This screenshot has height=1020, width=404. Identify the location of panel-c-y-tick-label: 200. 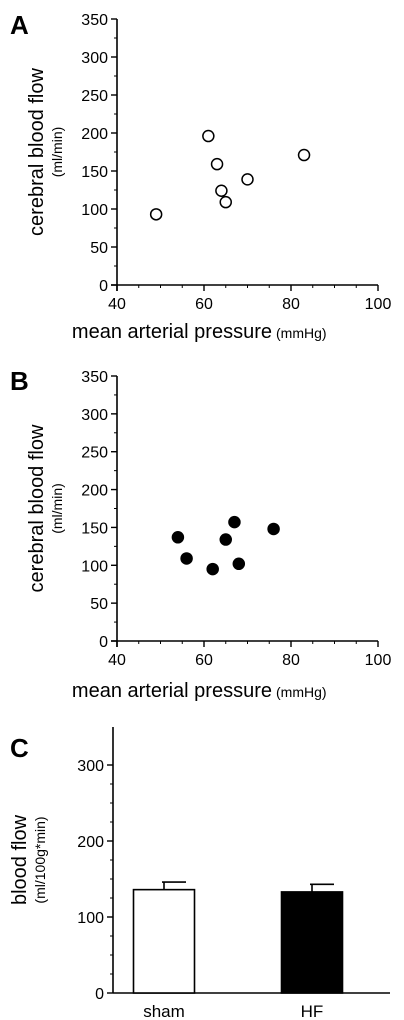
(90, 842).